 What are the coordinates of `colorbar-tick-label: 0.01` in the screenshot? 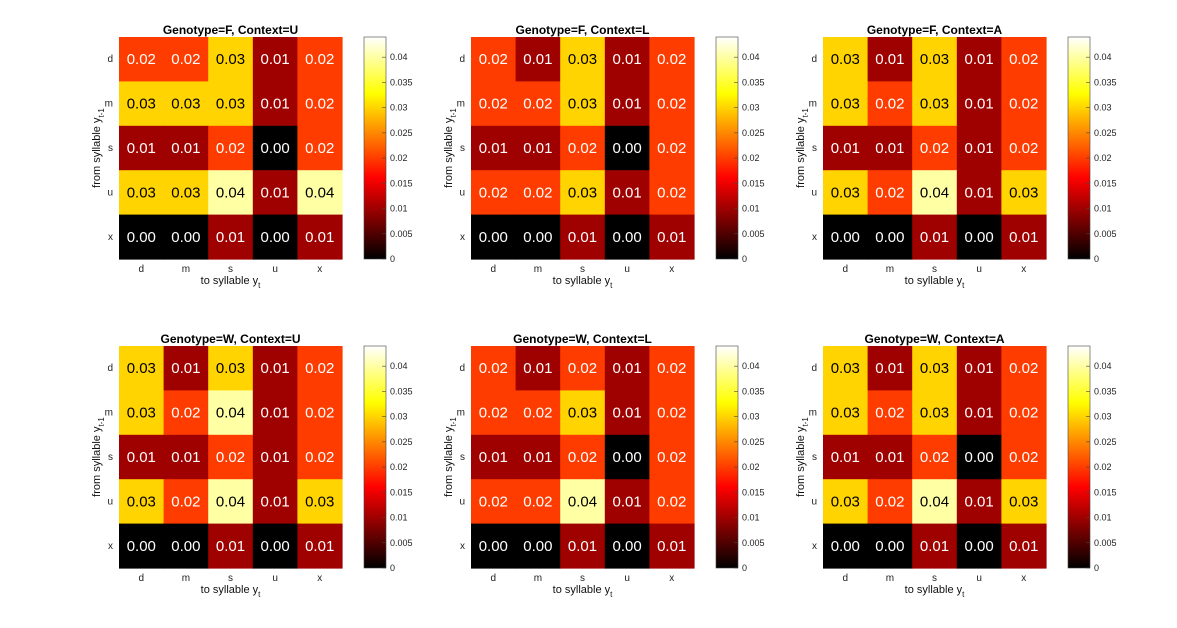 It's located at (751, 518).